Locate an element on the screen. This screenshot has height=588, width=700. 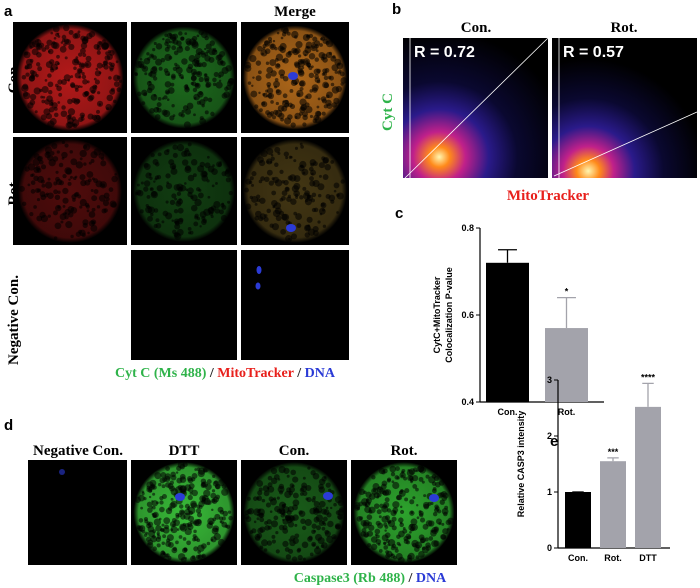
y-tick-label: 0.6 is located at coordinates (467, 315).